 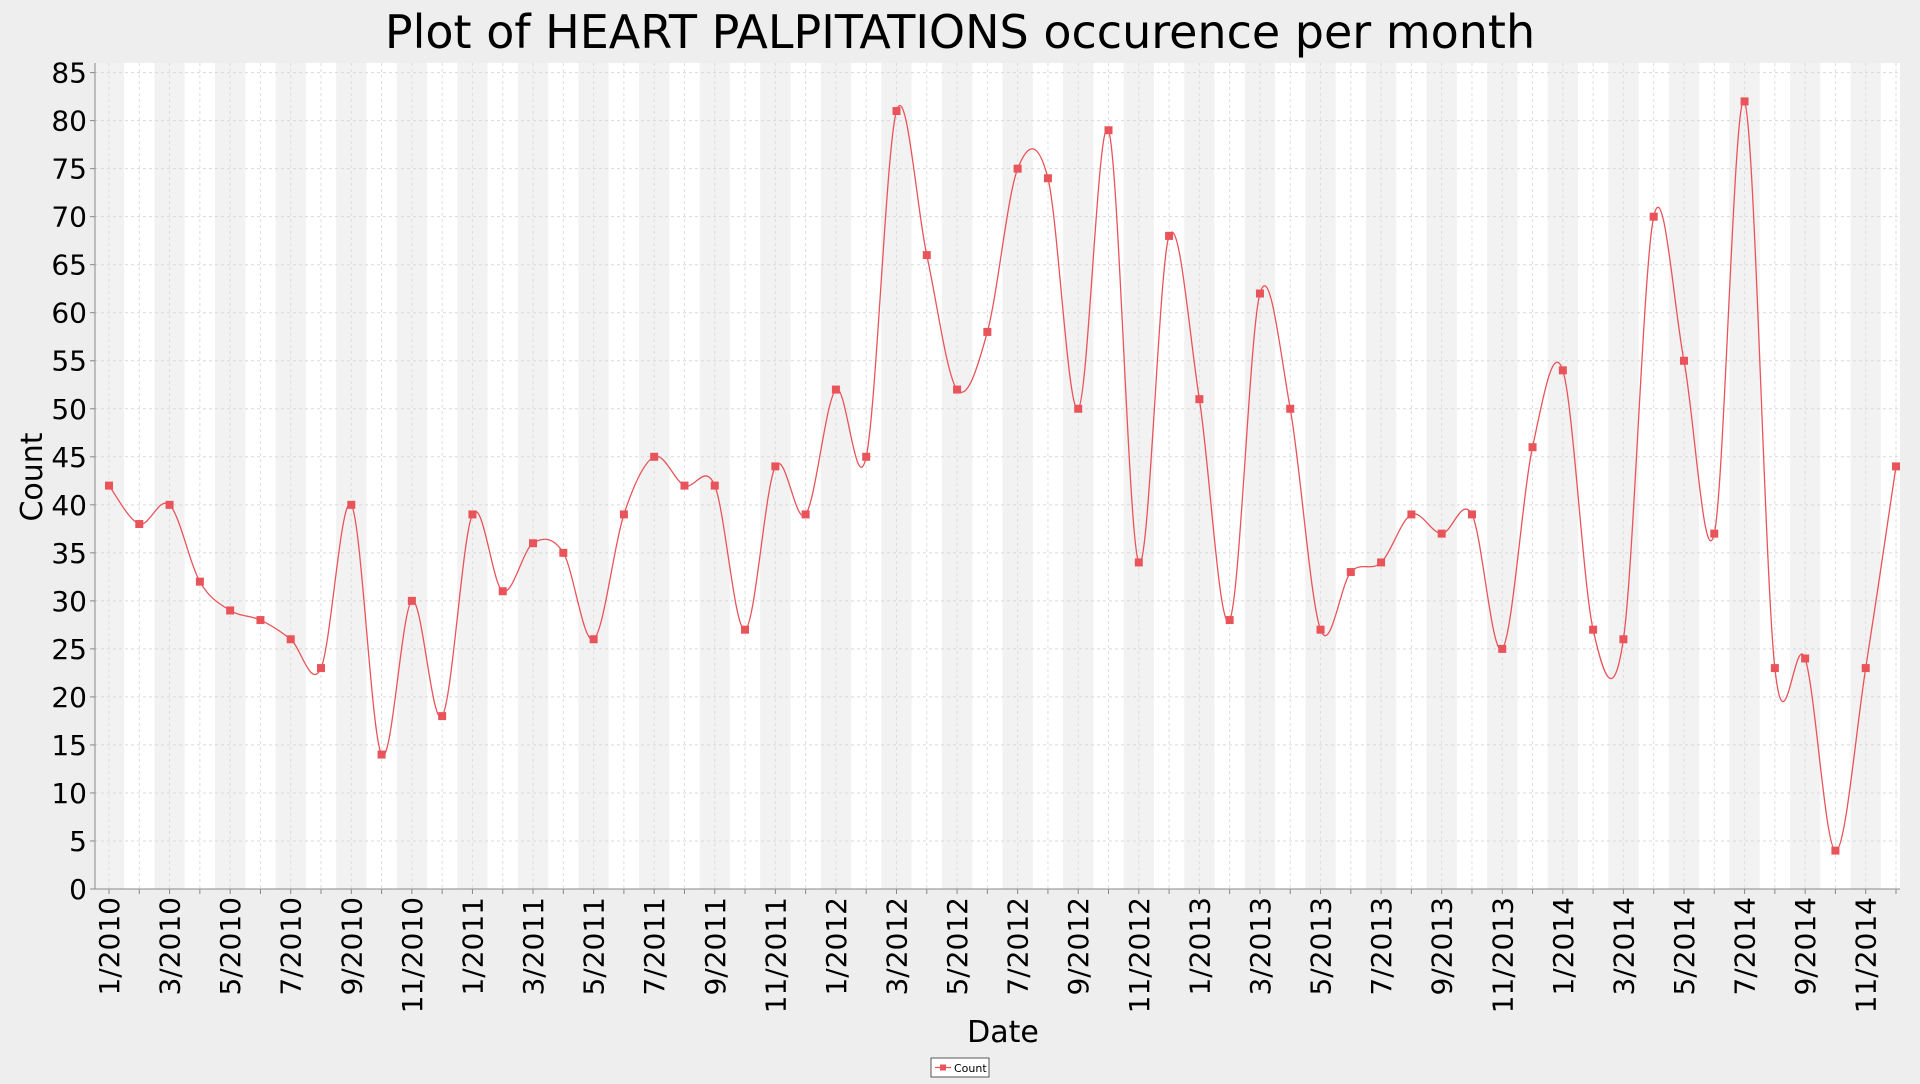 What do you see at coordinates (1502, 955) in the screenshot?
I see `x-tick-label: 11/2013` at bounding box center [1502, 955].